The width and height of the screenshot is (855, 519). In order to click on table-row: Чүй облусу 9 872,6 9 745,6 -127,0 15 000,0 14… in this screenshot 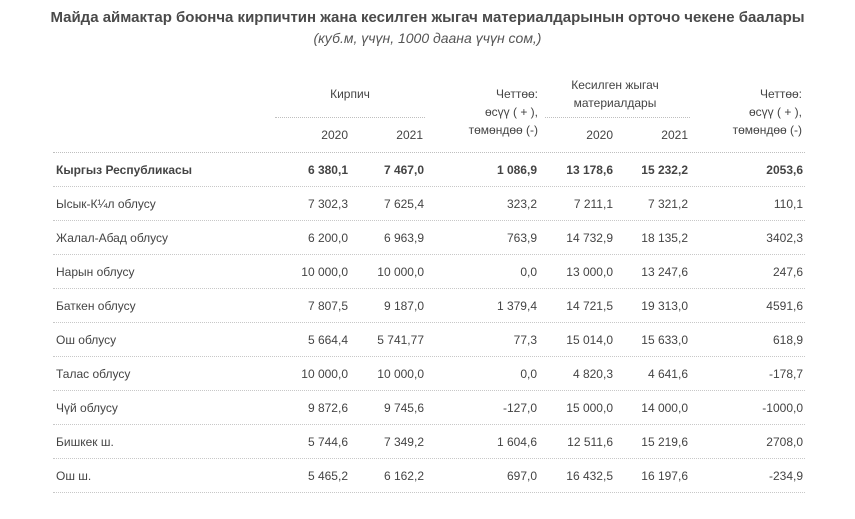, I will do `click(429, 408)`.